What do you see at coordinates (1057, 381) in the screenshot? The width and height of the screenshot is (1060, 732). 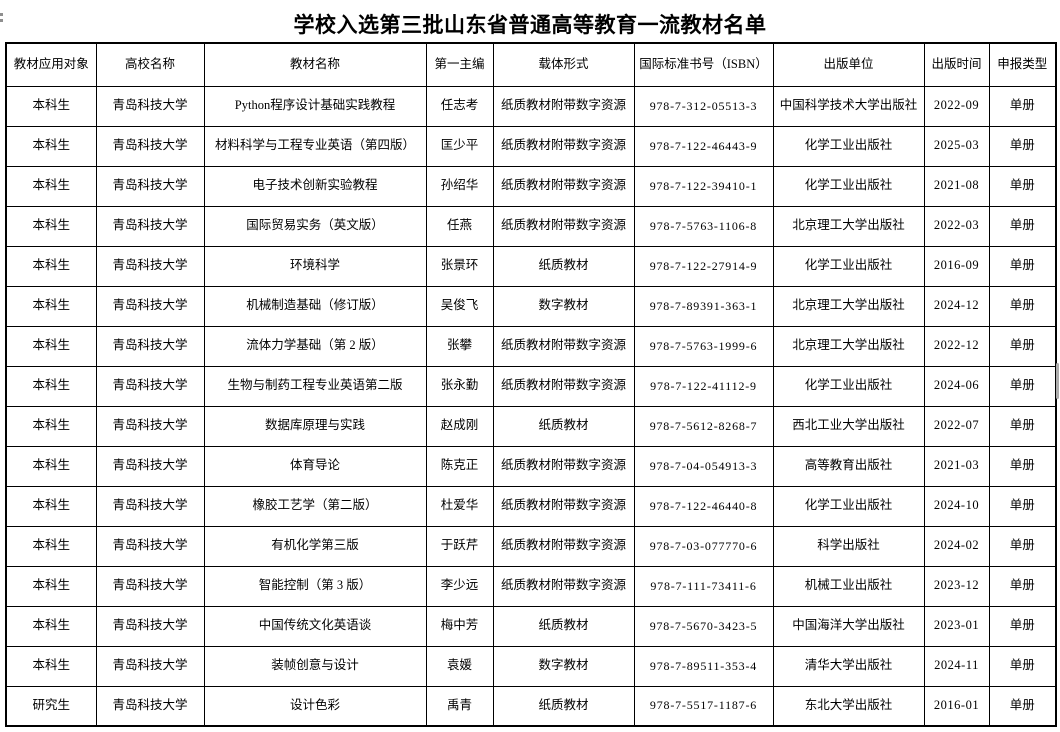 I see `scrollbar-thumb-artifact` at bounding box center [1057, 381].